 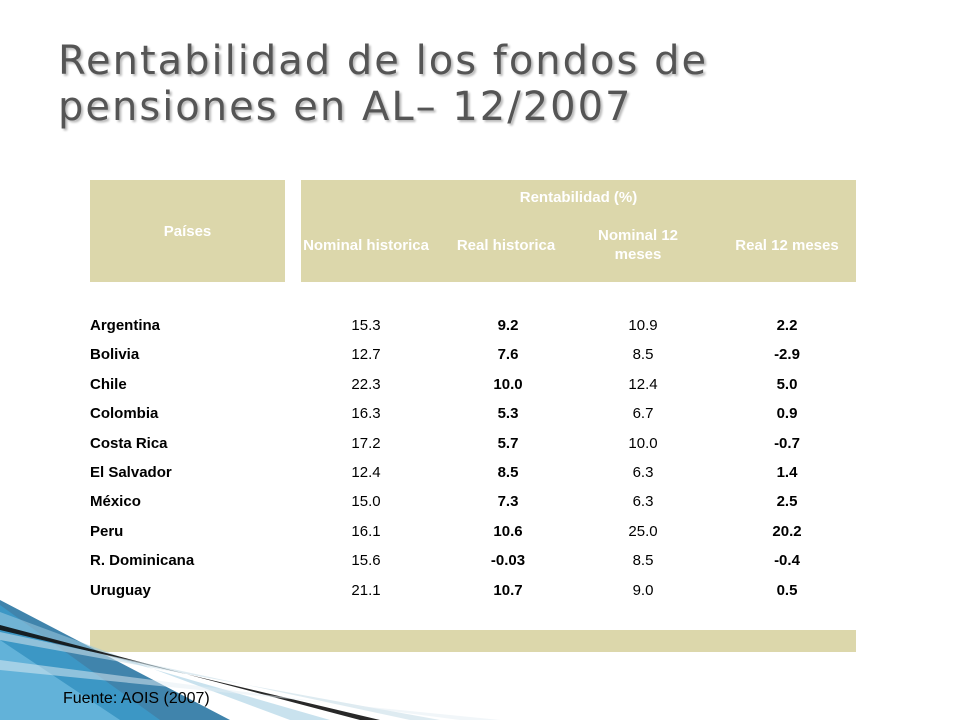 I want to click on value-cell: 2.2, so click(x=787, y=325).